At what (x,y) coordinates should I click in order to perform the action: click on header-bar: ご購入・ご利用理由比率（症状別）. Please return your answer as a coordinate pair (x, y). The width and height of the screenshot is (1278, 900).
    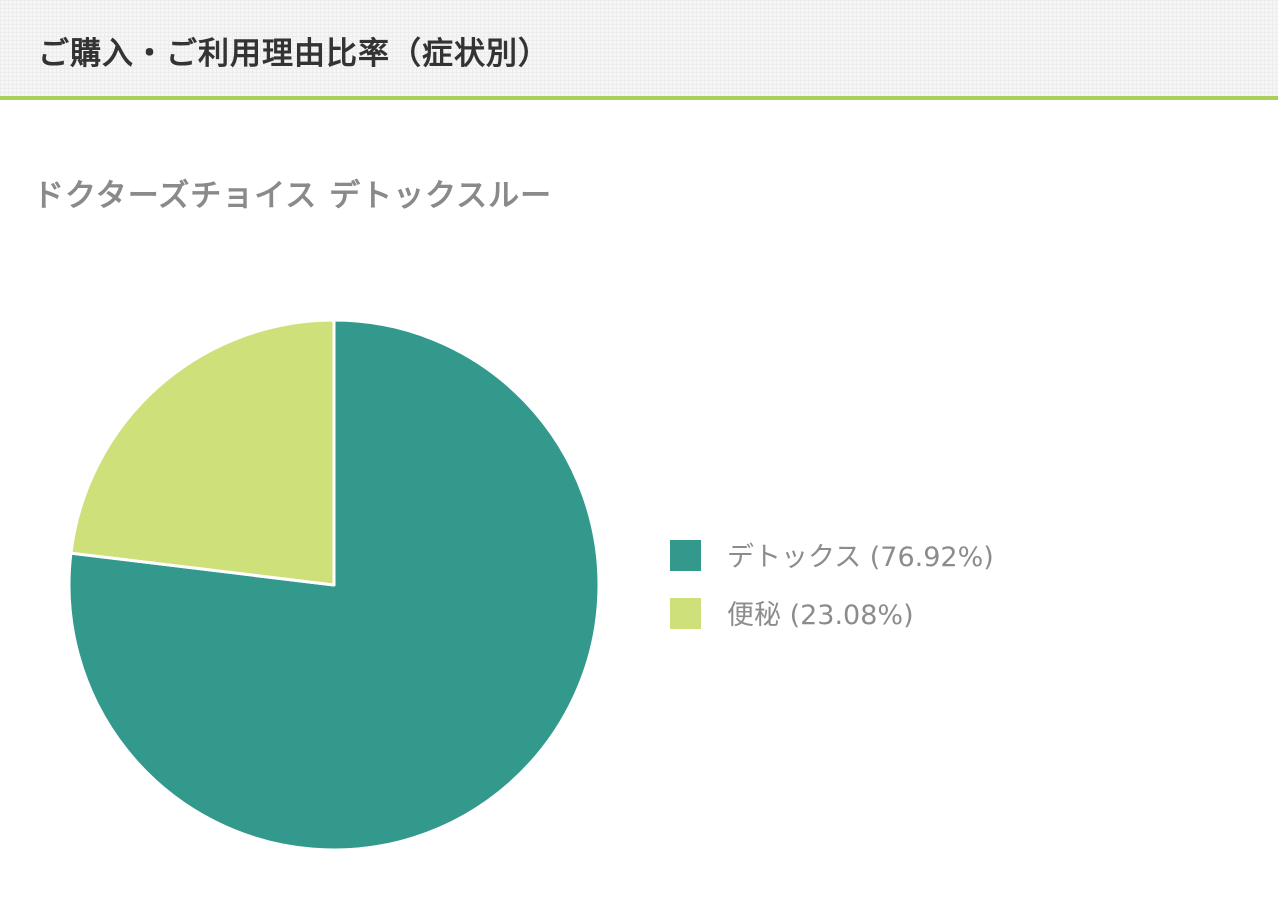
    Looking at the image, I should click on (639, 50).